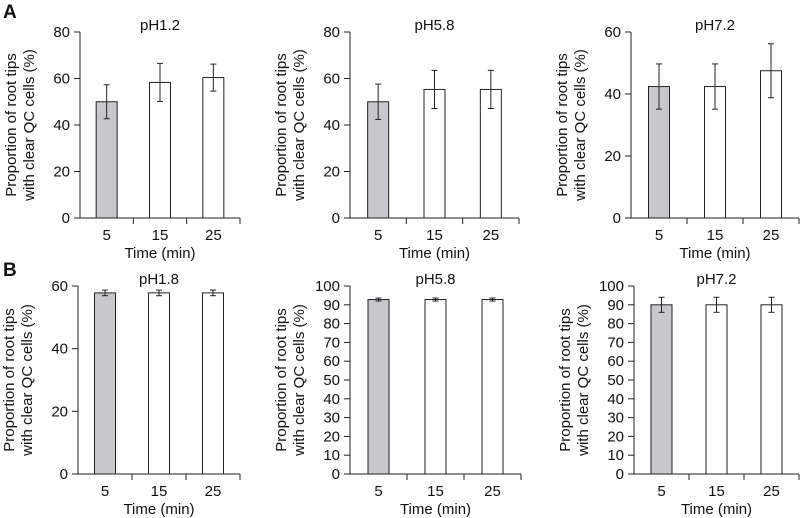  I want to click on y-tick-label: 10, so click(331, 455).